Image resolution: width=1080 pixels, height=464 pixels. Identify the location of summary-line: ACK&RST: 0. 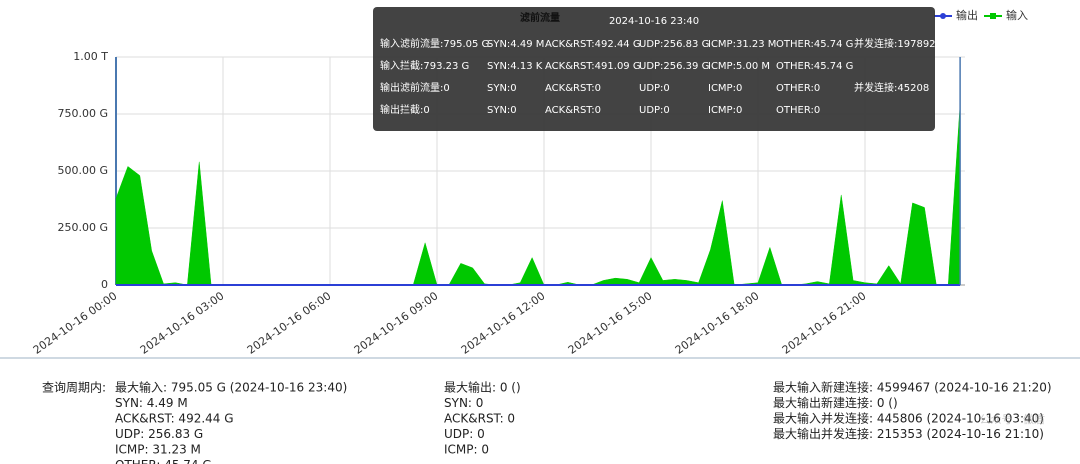
(479, 419).